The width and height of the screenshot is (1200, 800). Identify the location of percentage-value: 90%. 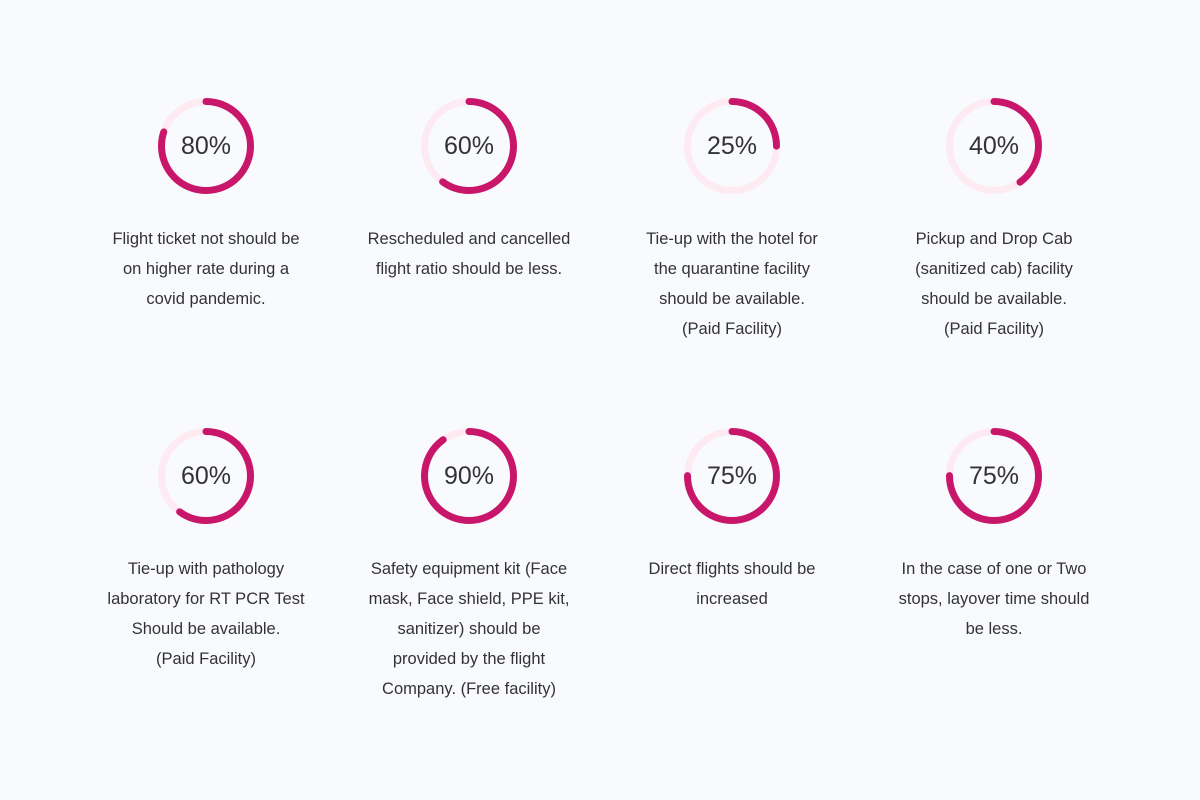
(469, 476).